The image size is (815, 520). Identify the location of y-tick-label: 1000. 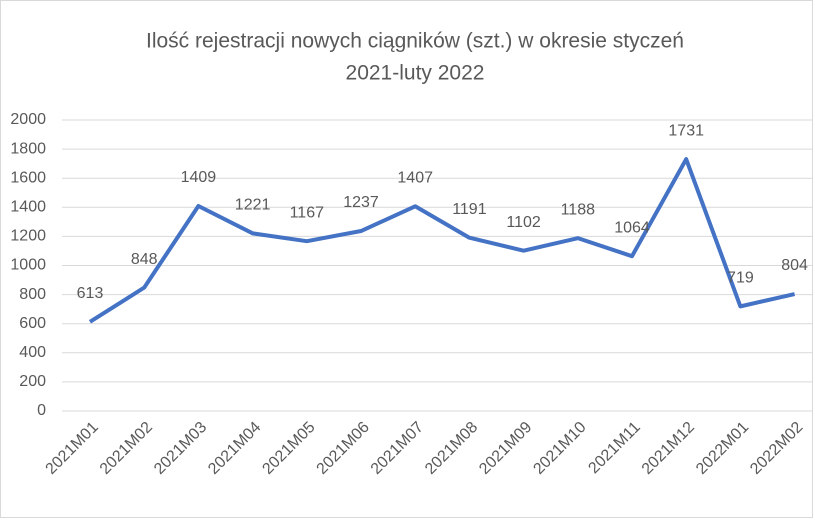
(28, 265).